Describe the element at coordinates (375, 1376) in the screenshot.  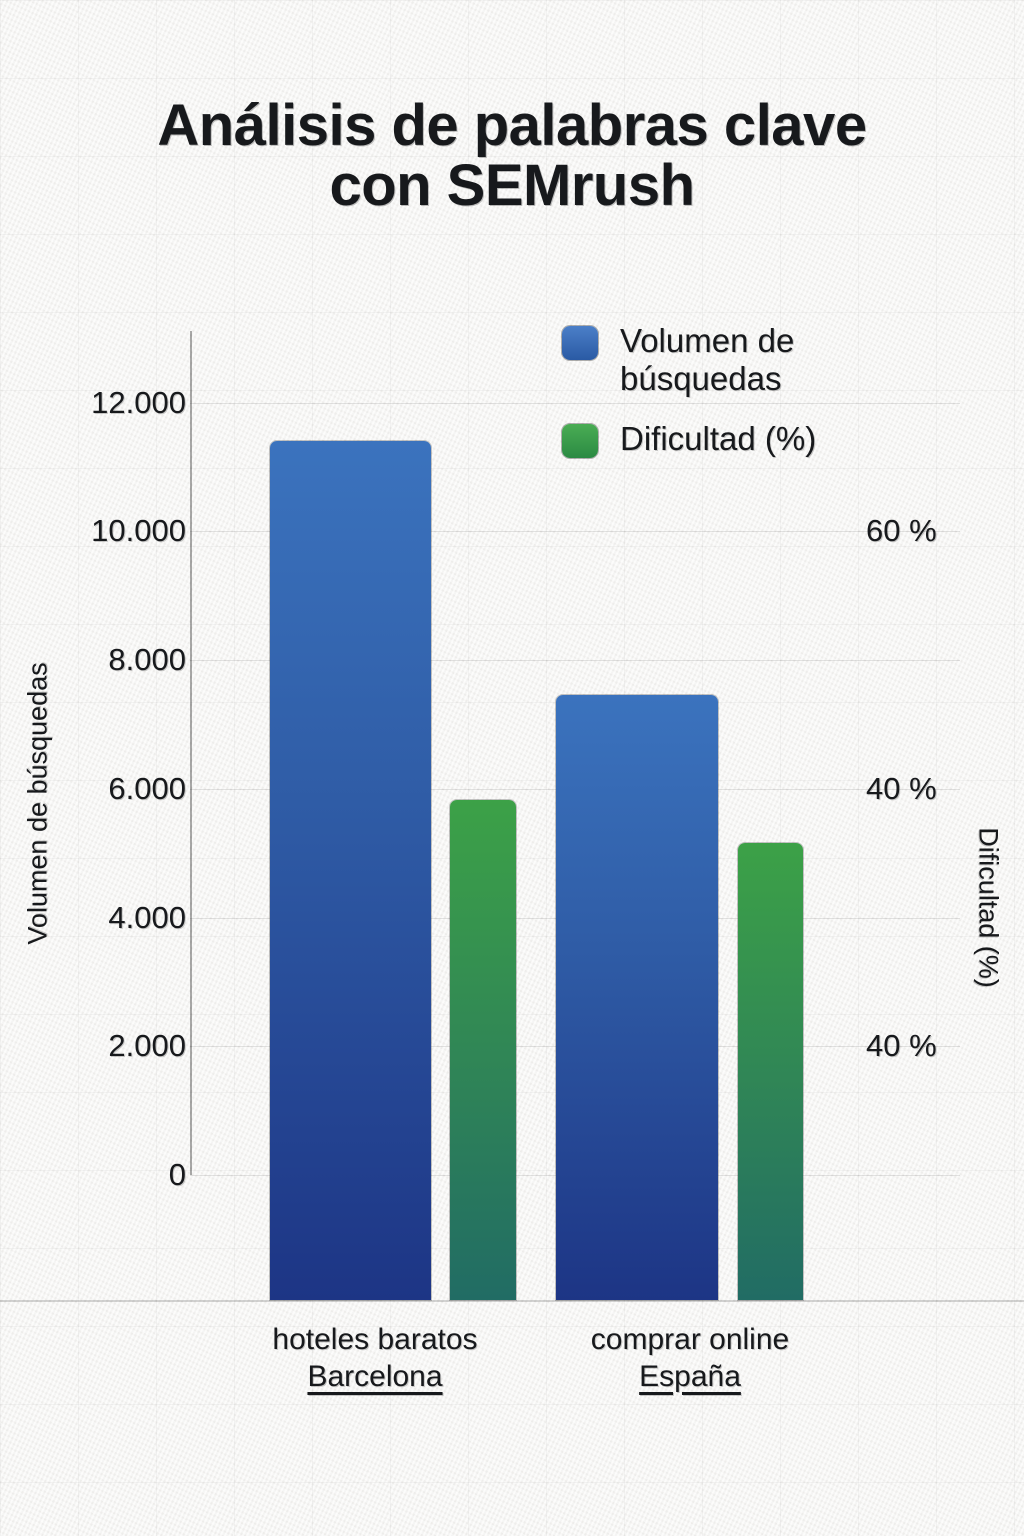
I see `x-axis-label-category-1-line-2: Barcelona` at that location.